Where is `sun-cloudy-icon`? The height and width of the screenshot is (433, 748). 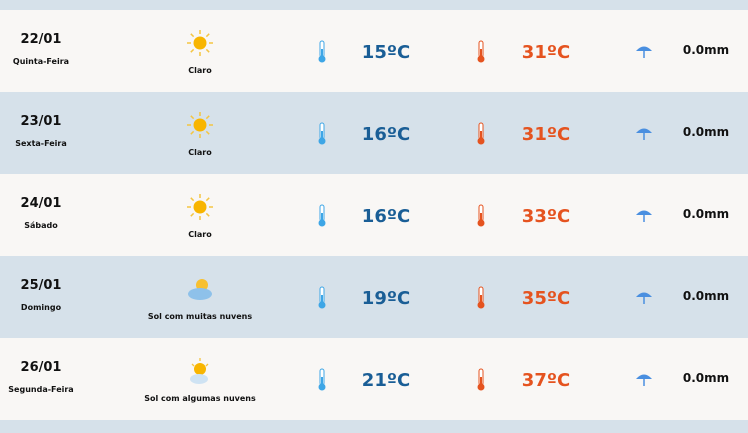 sun-cloudy-icon is located at coordinates (200, 289).